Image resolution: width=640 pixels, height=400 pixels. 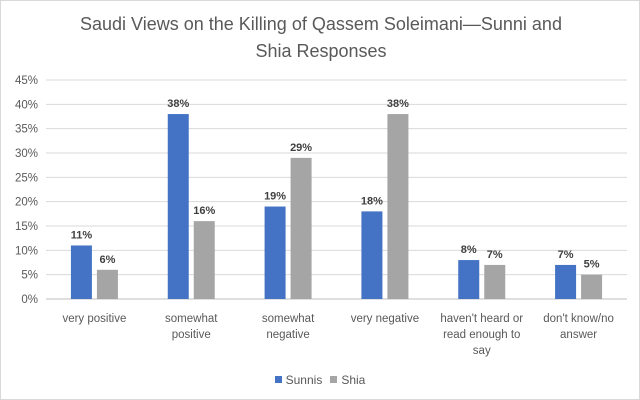 What do you see at coordinates (287, 335) in the screenshot?
I see `category-label: negative` at bounding box center [287, 335].